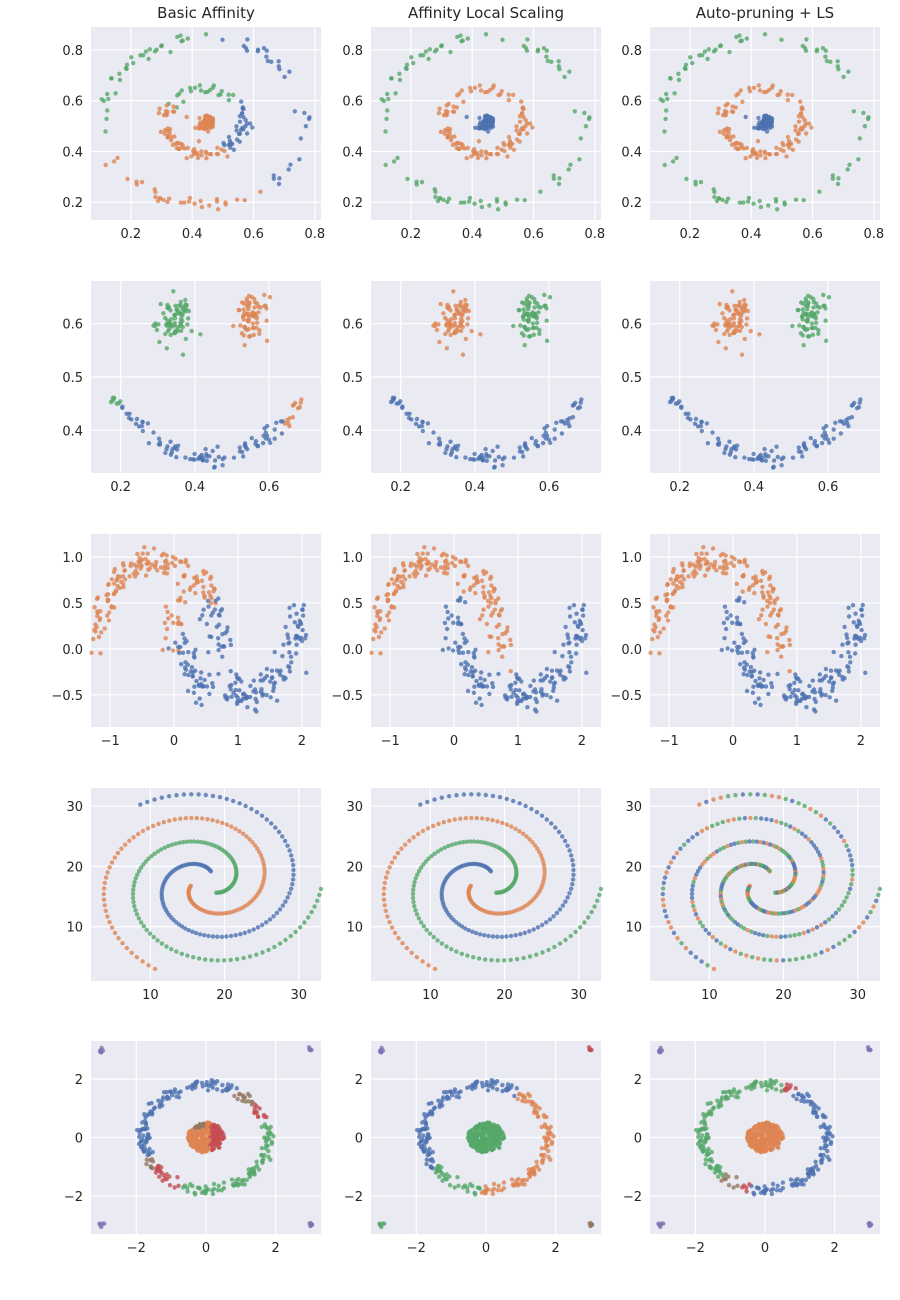  I want to click on scatter-points, so click(206, 1137).